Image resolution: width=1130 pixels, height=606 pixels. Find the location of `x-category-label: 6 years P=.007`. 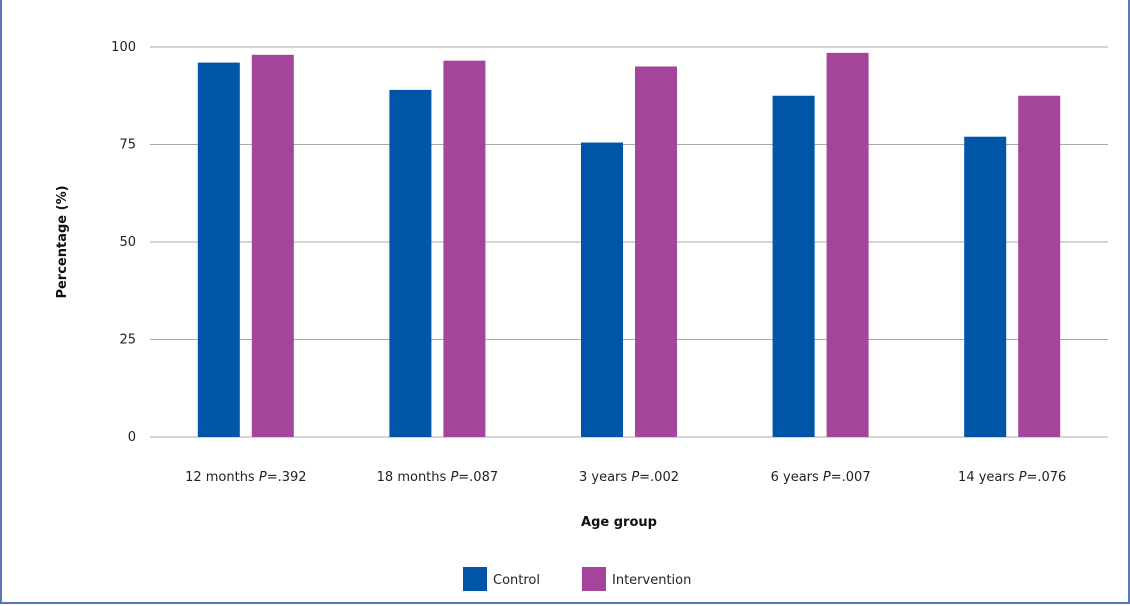

x-category-label: 6 years P=.007 is located at coordinates (821, 477).